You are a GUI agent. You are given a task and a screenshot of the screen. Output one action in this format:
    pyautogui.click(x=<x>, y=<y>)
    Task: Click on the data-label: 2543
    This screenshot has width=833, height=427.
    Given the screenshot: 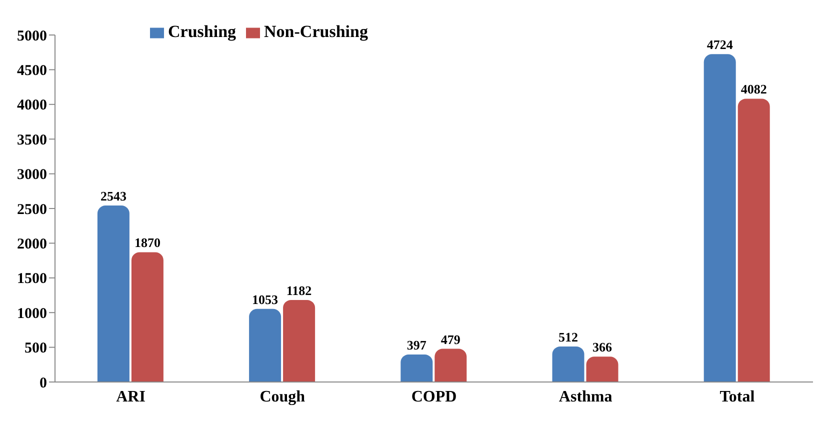 What is the action you would take?
    pyautogui.click(x=113, y=196)
    